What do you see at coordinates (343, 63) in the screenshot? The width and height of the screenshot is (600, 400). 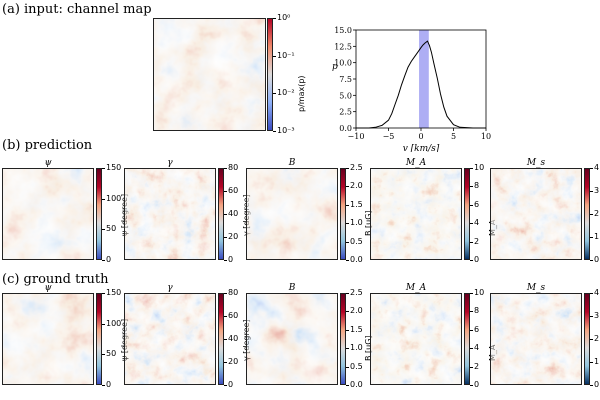 I see `y-tick-label: 10.0` at bounding box center [343, 63].